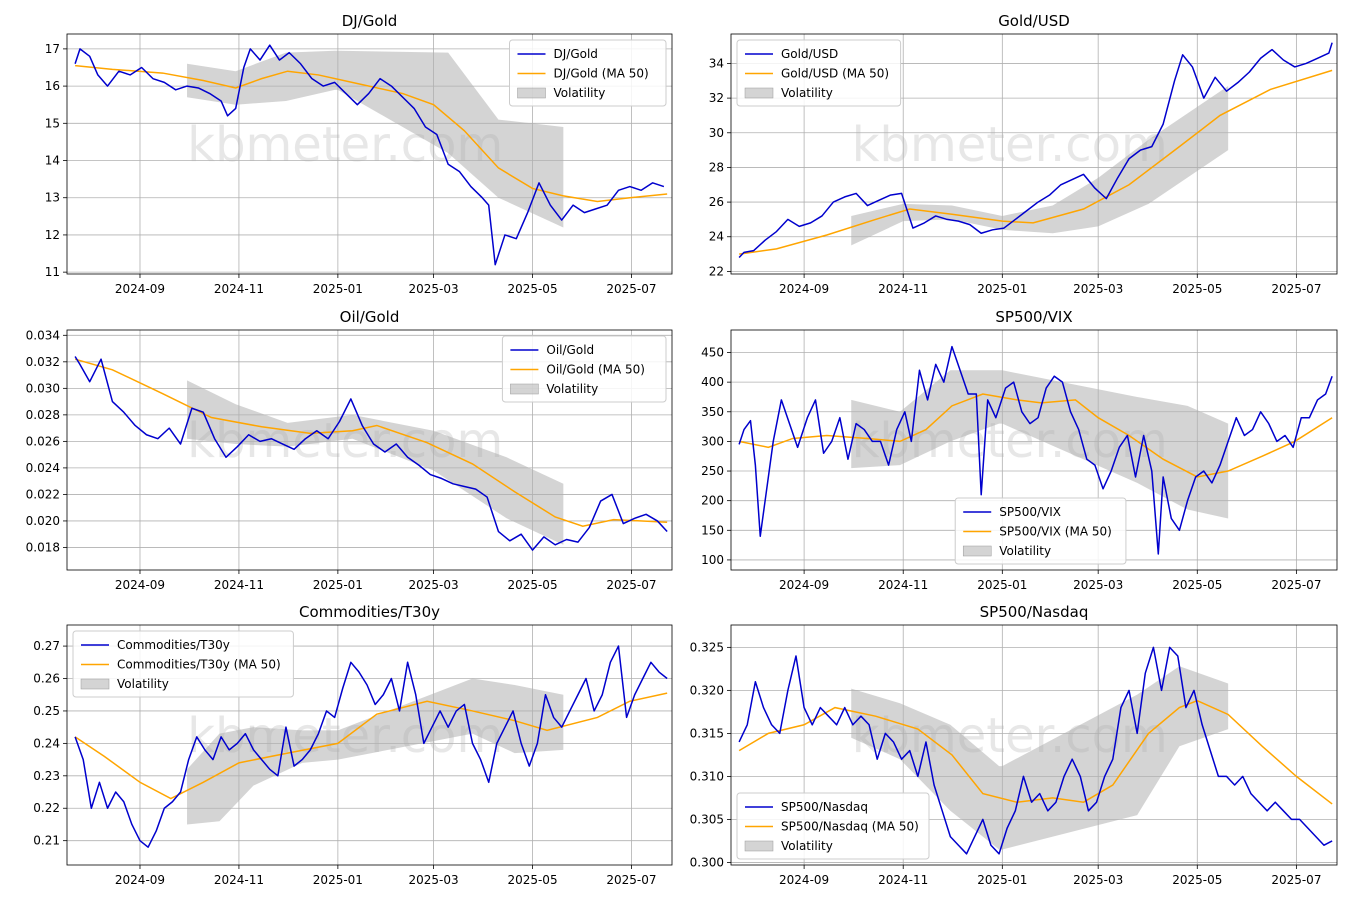  I want to click on legend-label: DJ/Gold, so click(576, 54).